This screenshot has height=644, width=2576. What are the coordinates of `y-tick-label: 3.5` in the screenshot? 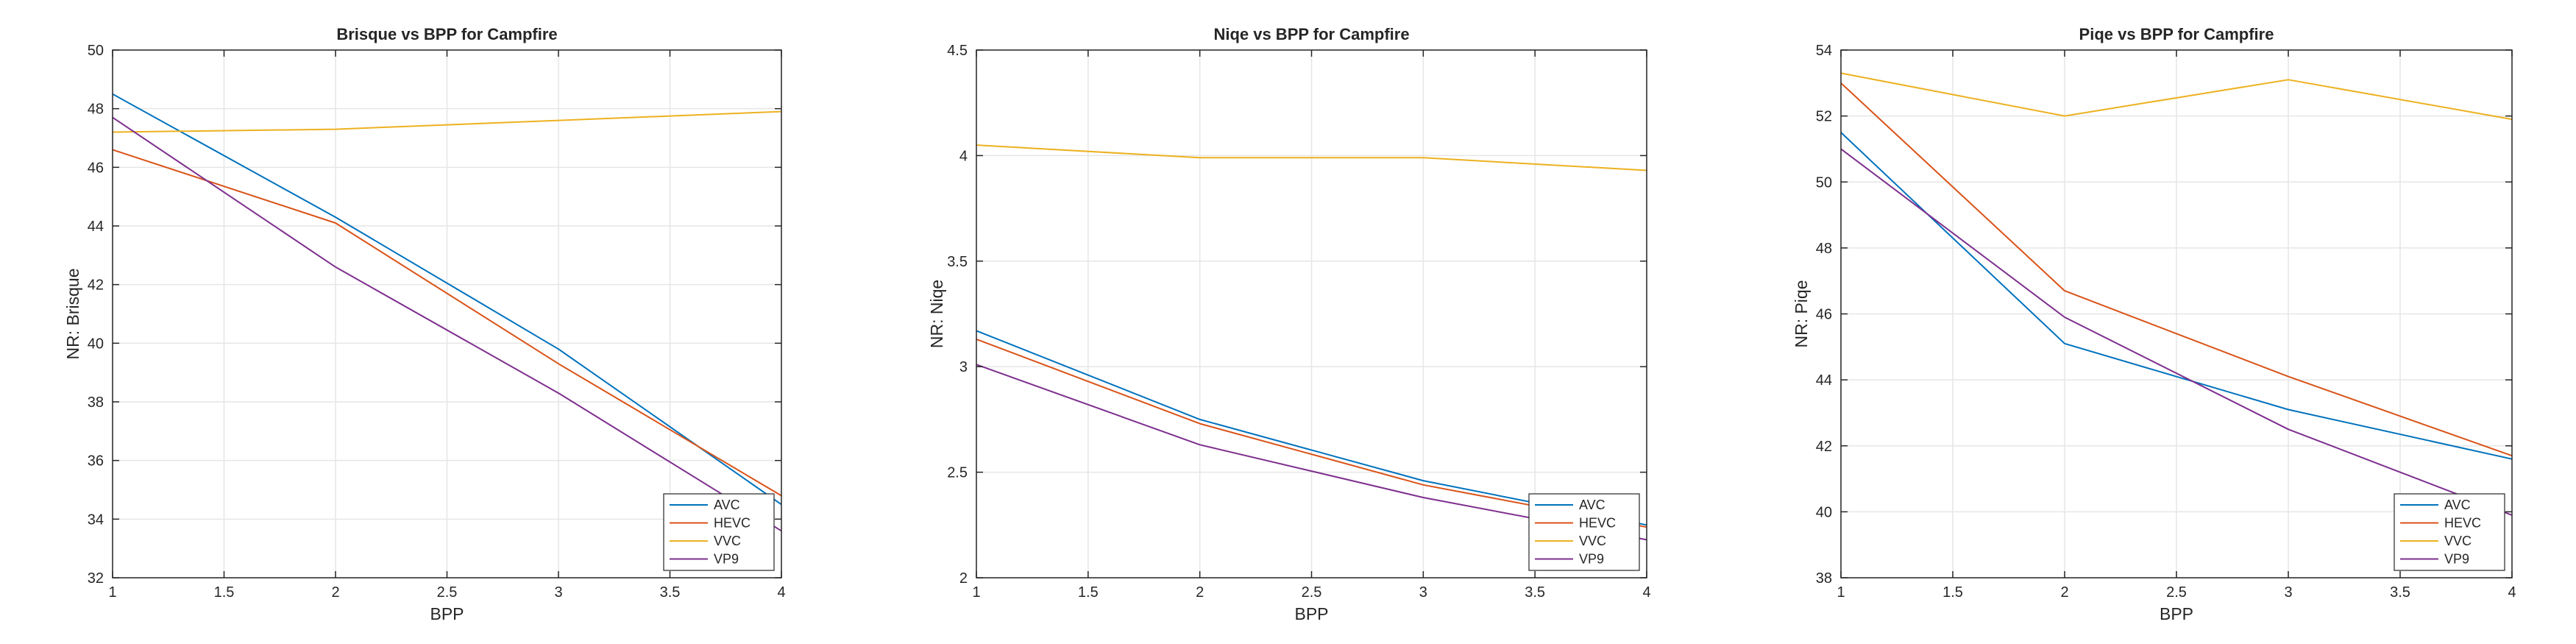 It's located at (957, 262).